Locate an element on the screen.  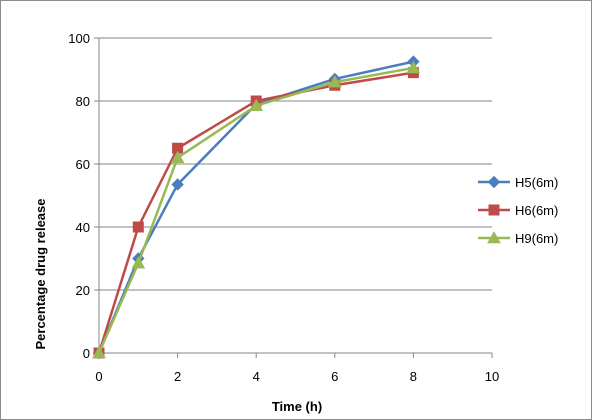
legend-label-1: H6(6m) is located at coordinates (536, 210).